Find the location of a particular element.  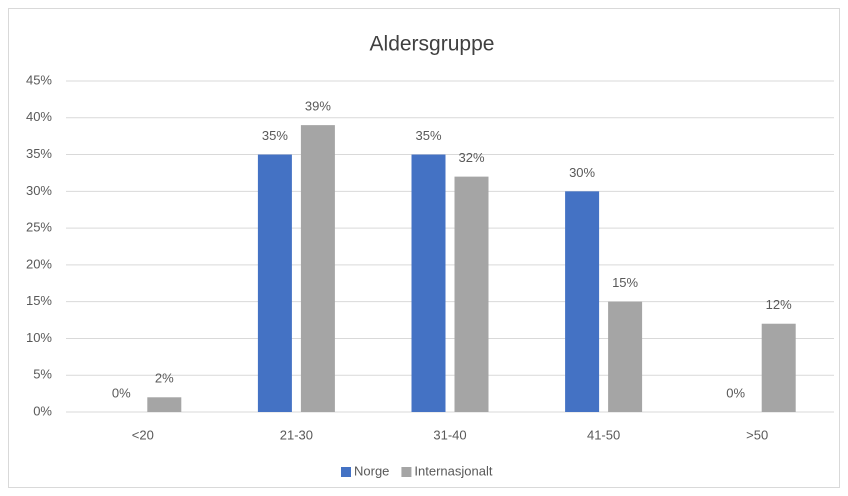

y-tick-label: 10% is located at coordinates (39, 337).